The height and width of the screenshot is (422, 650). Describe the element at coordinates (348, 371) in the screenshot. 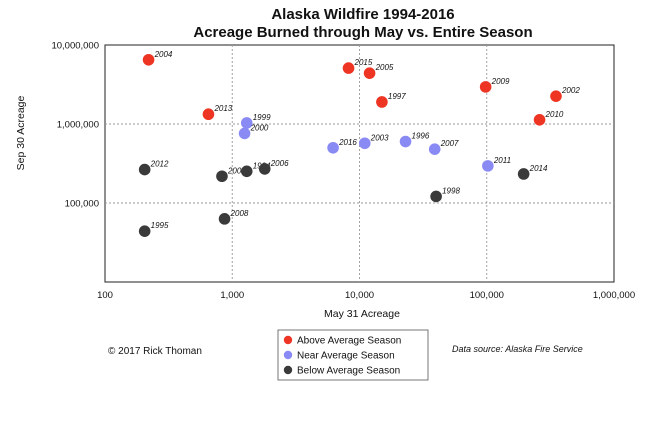

I see `legend-entry: Below Average Season` at that location.